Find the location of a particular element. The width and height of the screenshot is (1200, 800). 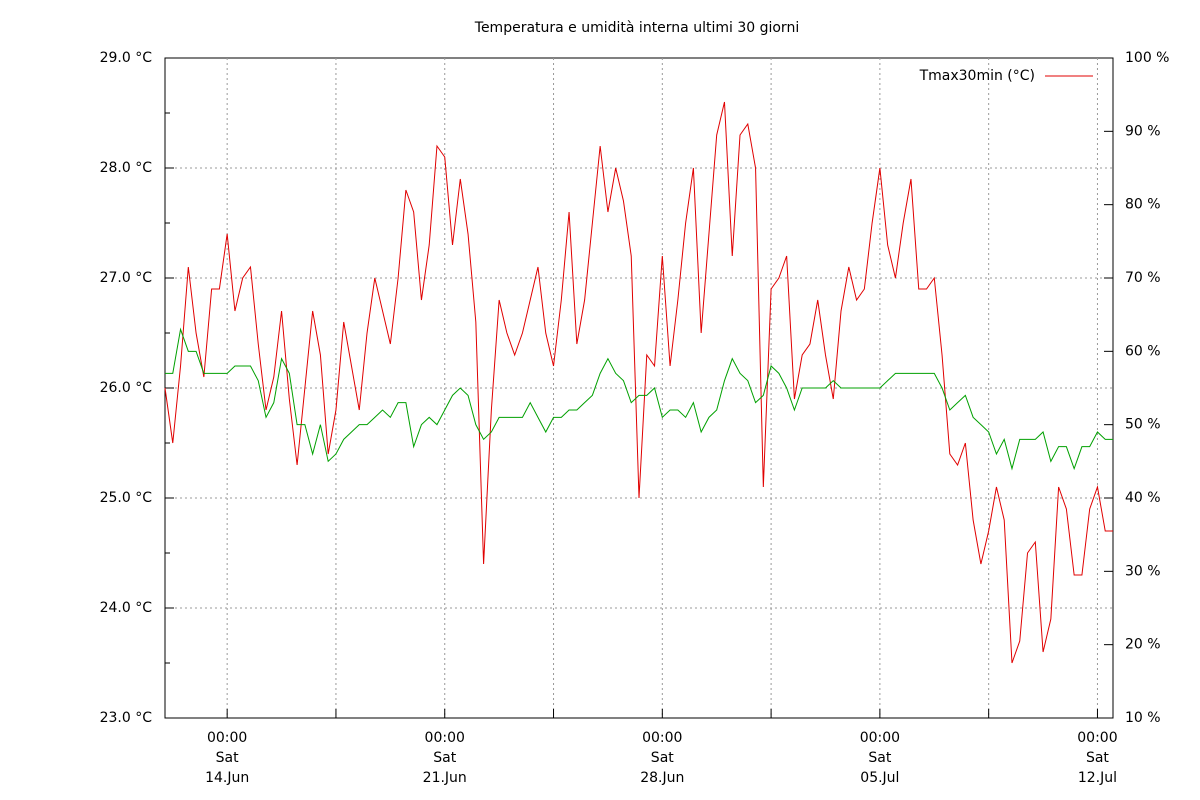

y-tick-label: 25.0 °C is located at coordinates (126, 498).